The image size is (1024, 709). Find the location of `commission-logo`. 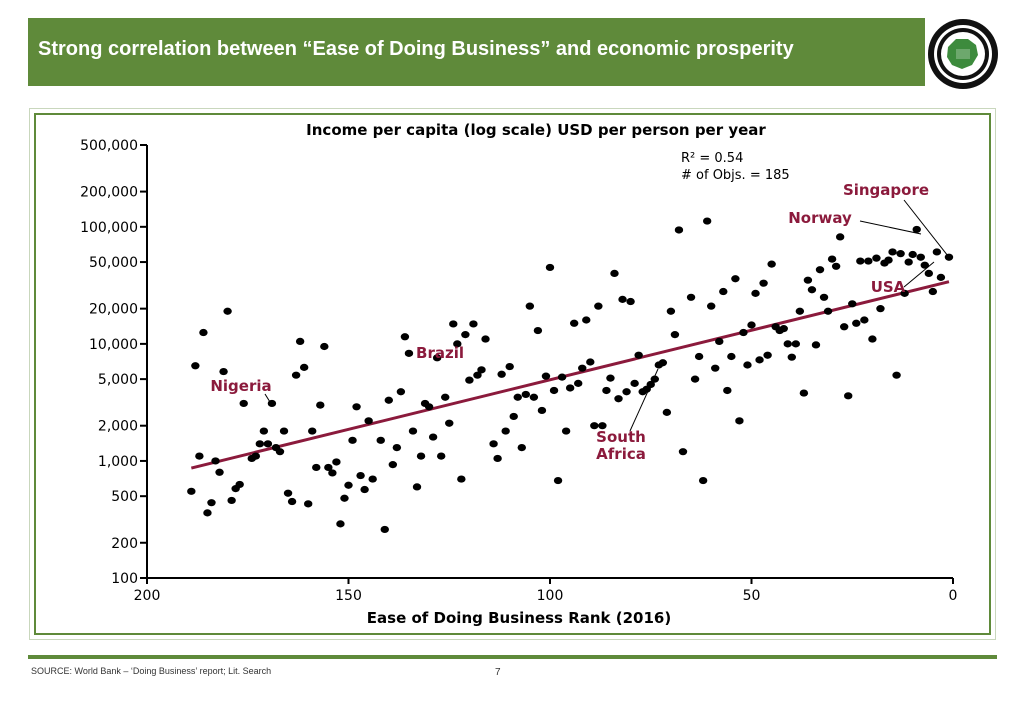

commission-logo is located at coordinates (963, 54).